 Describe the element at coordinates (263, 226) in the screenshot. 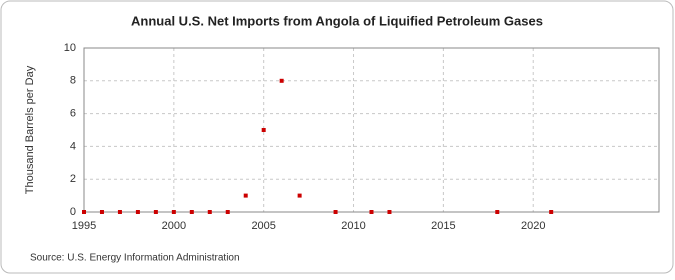

I see `x-tick-label: 2005` at that location.